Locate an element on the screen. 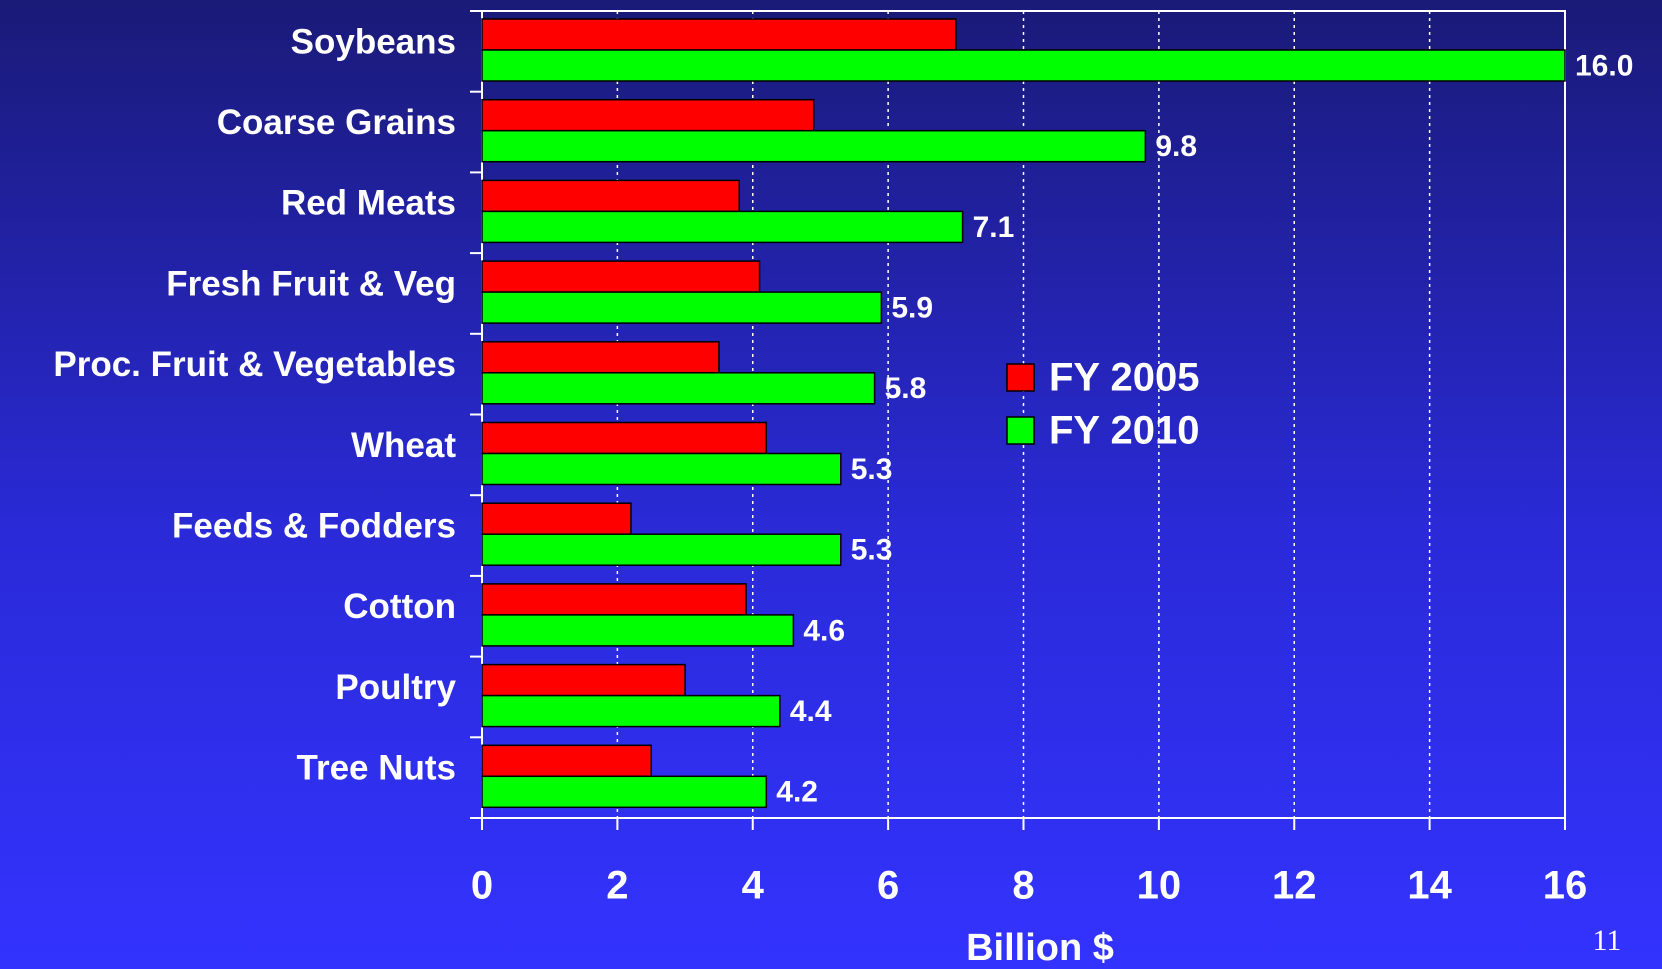 This screenshot has width=1662, height=969. y-tick-label: Wheat is located at coordinates (403, 445).